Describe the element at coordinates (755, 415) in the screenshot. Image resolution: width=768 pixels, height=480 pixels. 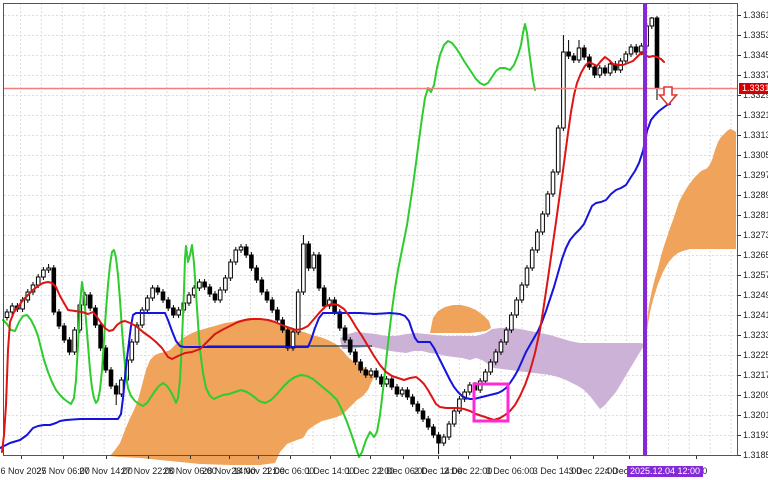
I see `price-axis-label: 1.32010` at that location.